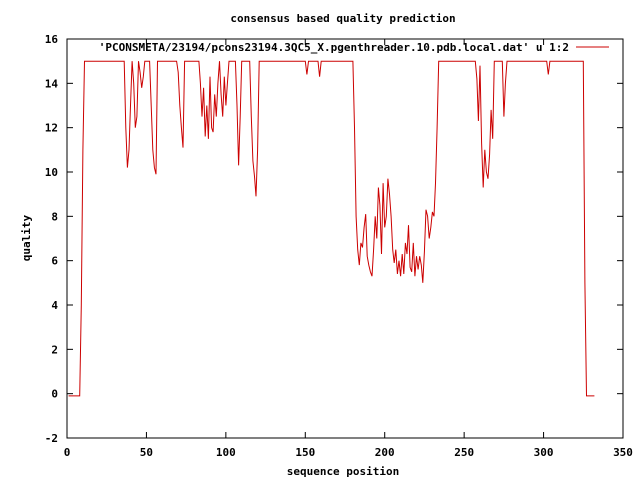 This screenshot has width=640, height=480. I want to click on y-tick-label: 0, so click(54, 394).